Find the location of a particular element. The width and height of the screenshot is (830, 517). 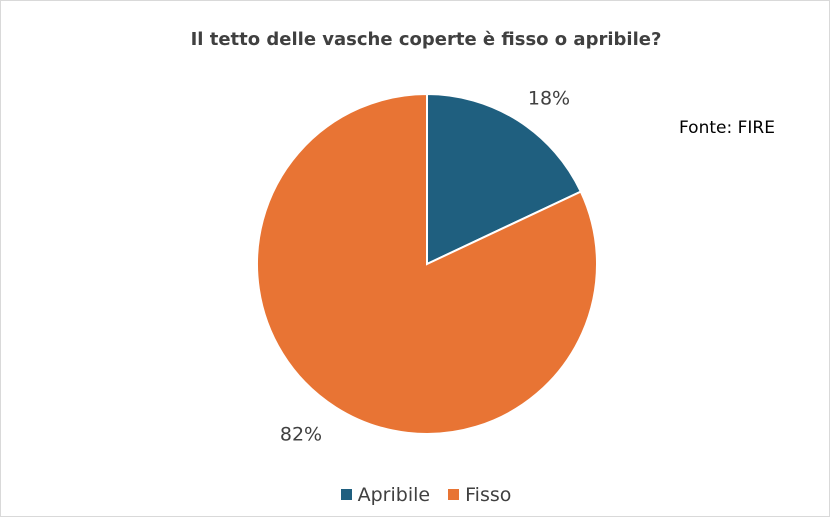

legend-label-apribile: Apribile is located at coordinates (394, 494).